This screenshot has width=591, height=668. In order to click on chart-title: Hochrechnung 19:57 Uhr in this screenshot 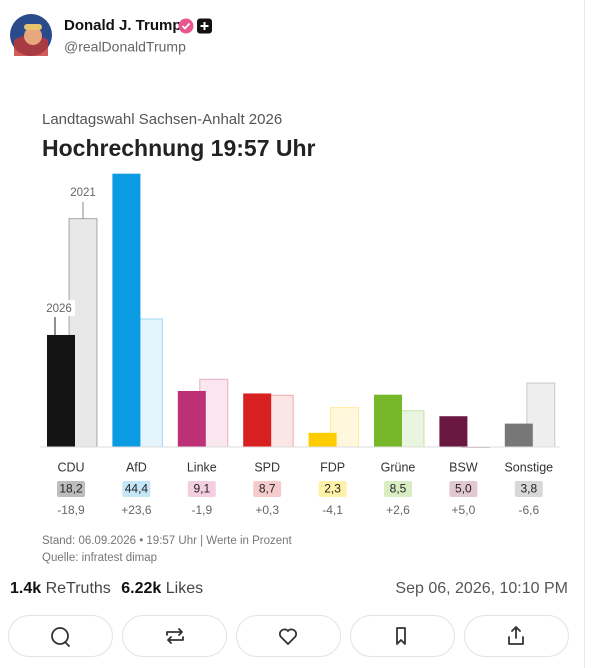, I will do `click(179, 148)`.